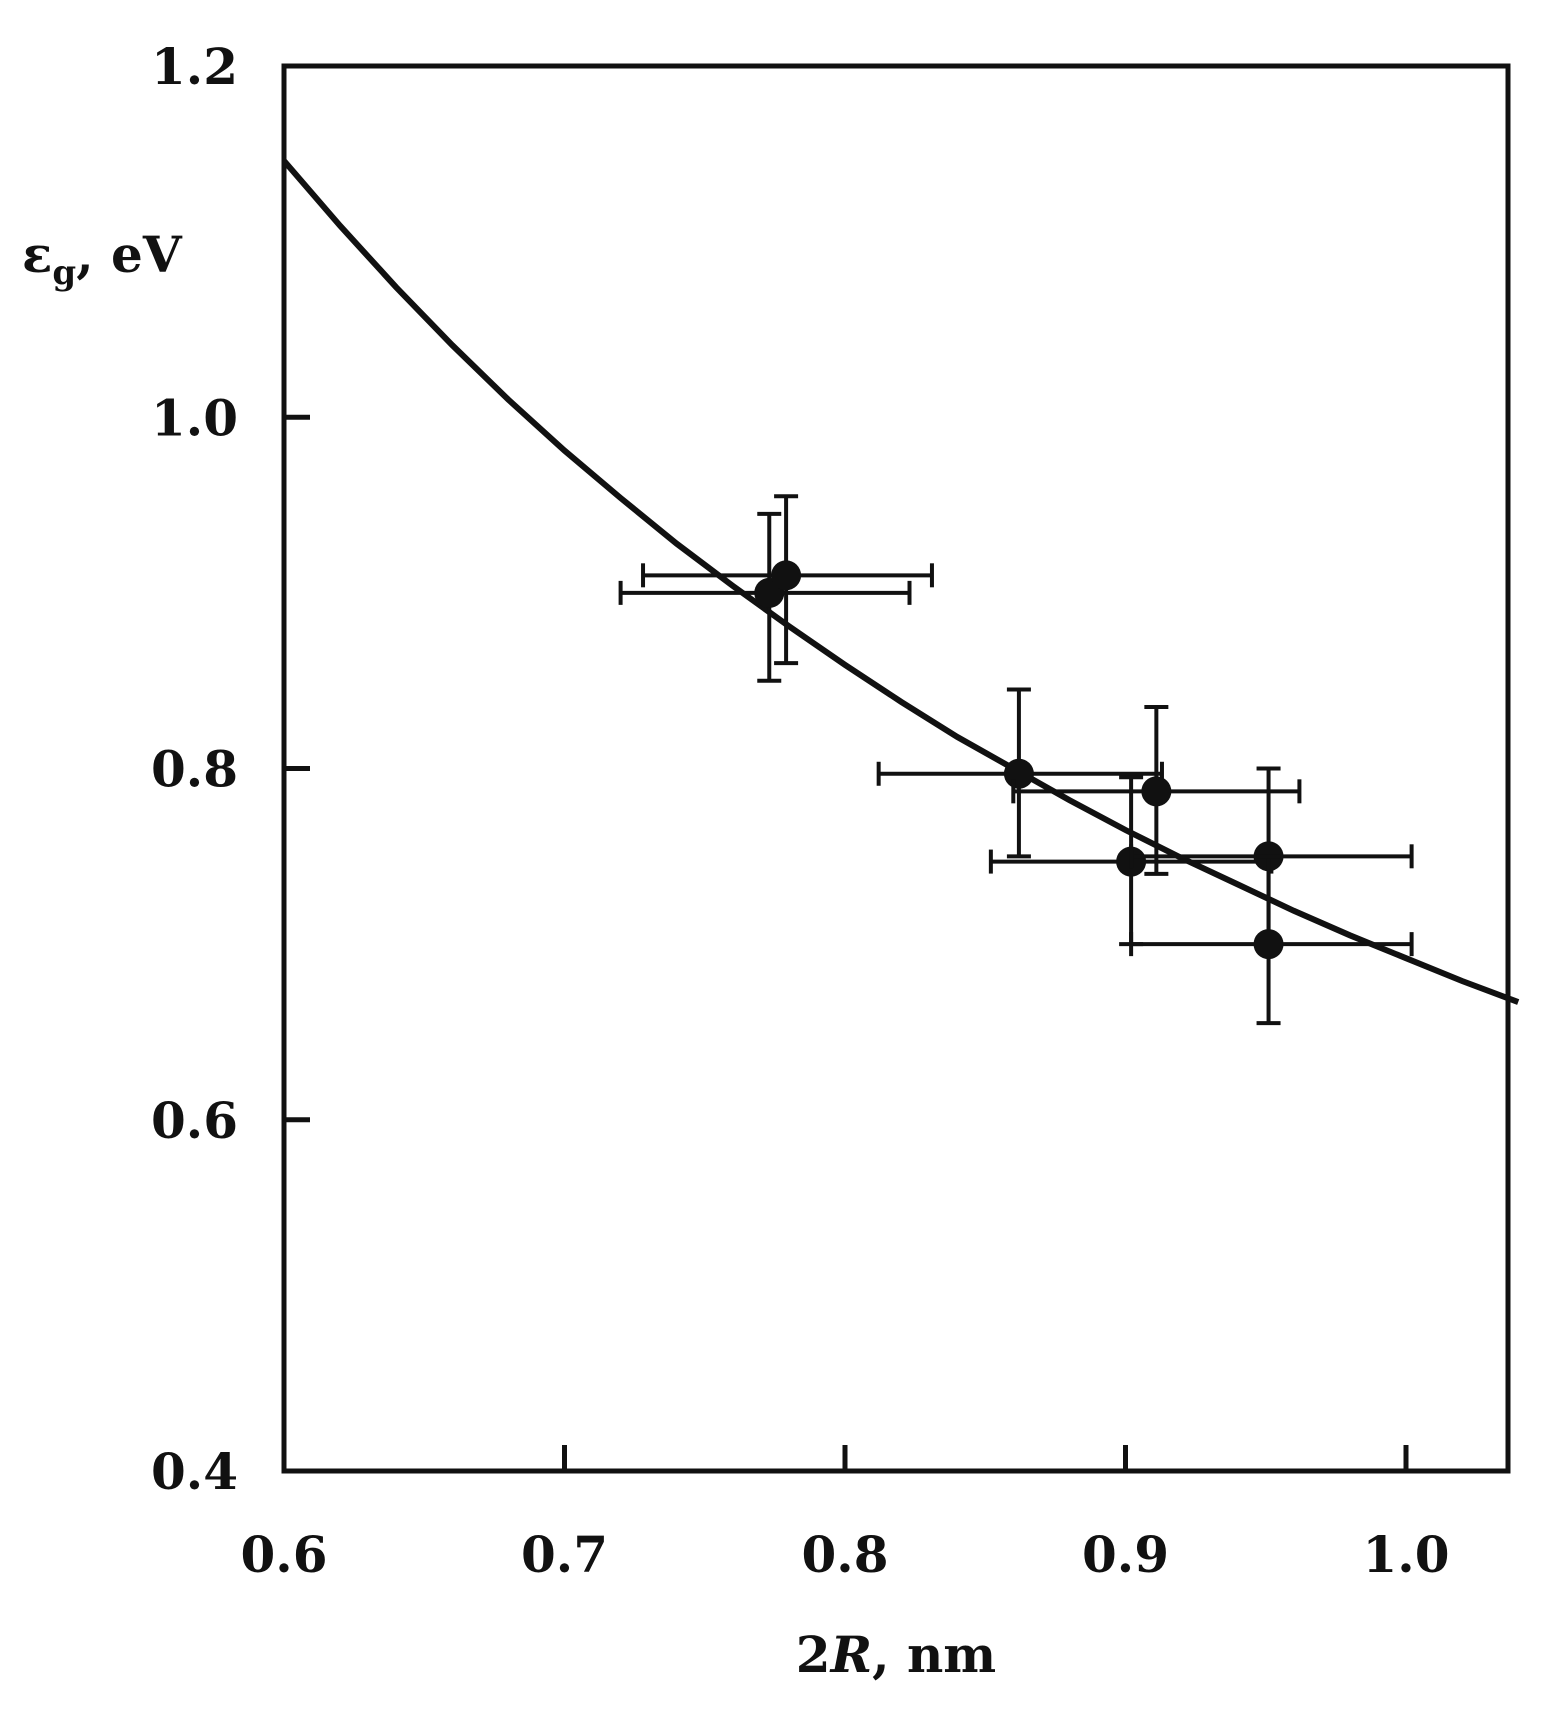  What do you see at coordinates (1125, 1554) in the screenshot?
I see `x-tick-label-3: 0.9` at bounding box center [1125, 1554].